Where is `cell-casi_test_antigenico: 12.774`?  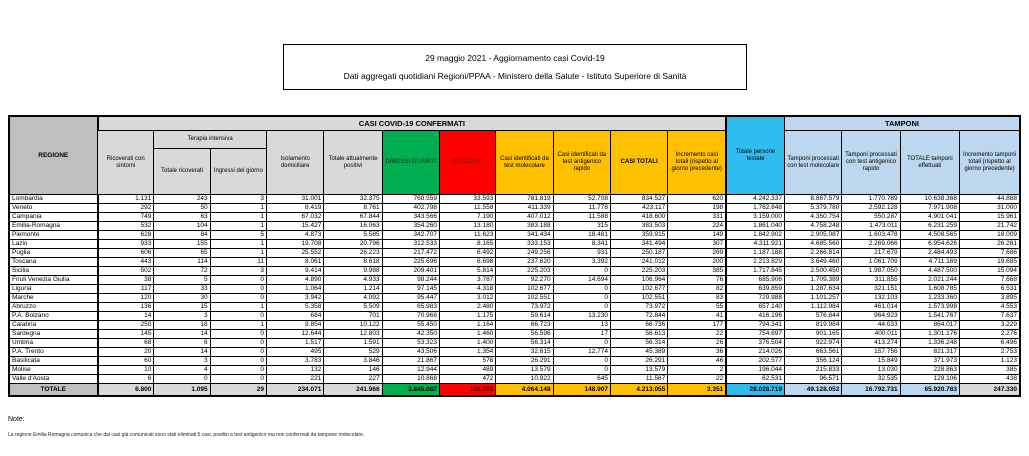
cell-casi_test_antigenico: 12.774 is located at coordinates (581, 352).